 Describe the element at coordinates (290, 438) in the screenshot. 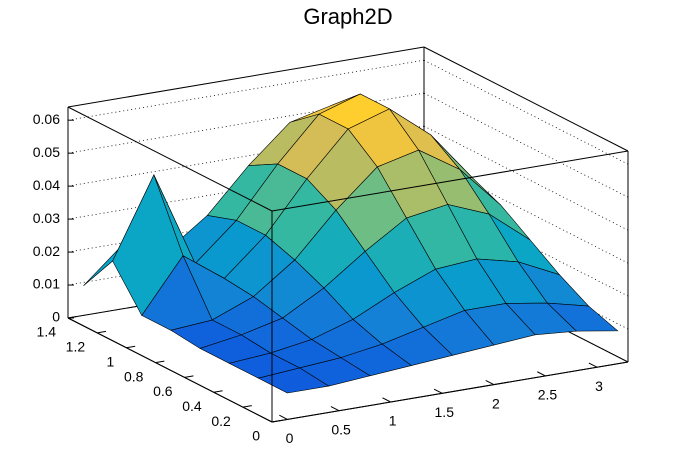

I see `x-tick-label: 0` at that location.